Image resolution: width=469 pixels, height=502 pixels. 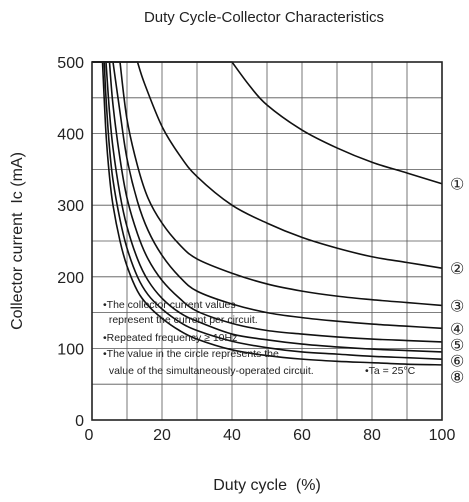 What do you see at coordinates (457, 185) in the screenshot?
I see `curve-label: ①` at bounding box center [457, 185].